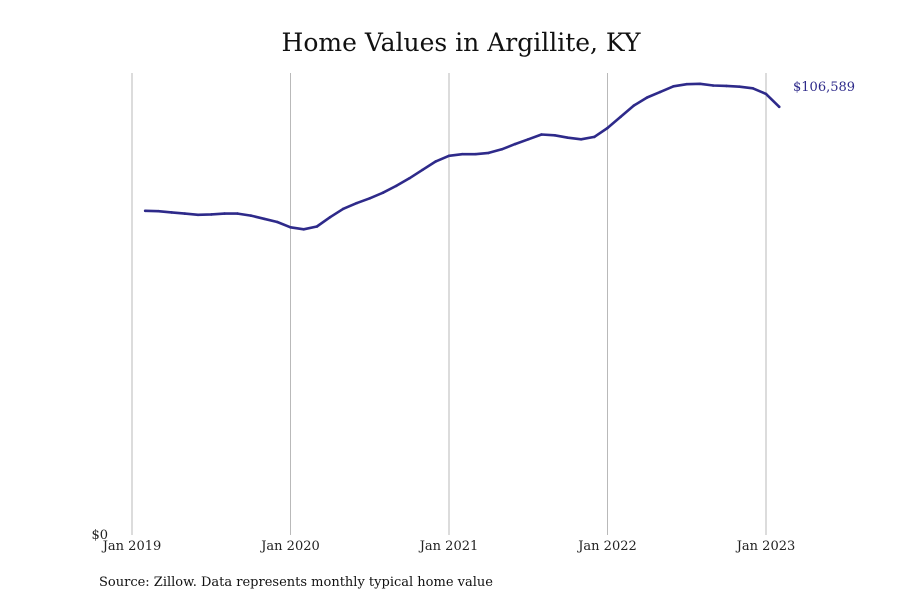 The width and height of the screenshot is (900, 600). I want to click on axis-ticks: Jan 2019 Jan 2020 Jan 2021 Jan 2022 Jan 2023, so click(448, 546).